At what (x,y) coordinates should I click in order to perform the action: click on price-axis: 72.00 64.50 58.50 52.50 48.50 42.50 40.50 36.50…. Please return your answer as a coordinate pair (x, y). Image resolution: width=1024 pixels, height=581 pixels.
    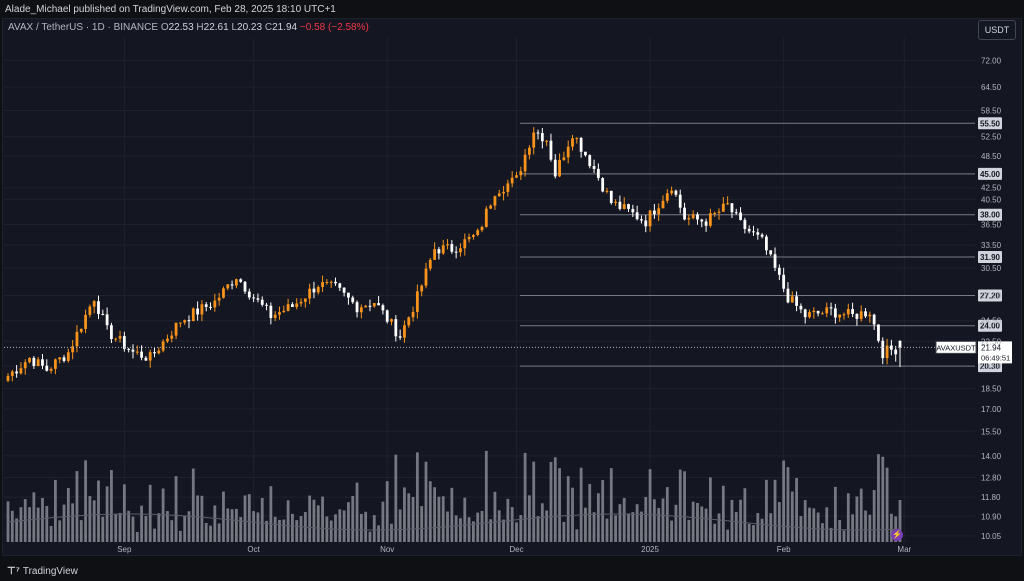
    Looking at the image, I should click on (991, 298).